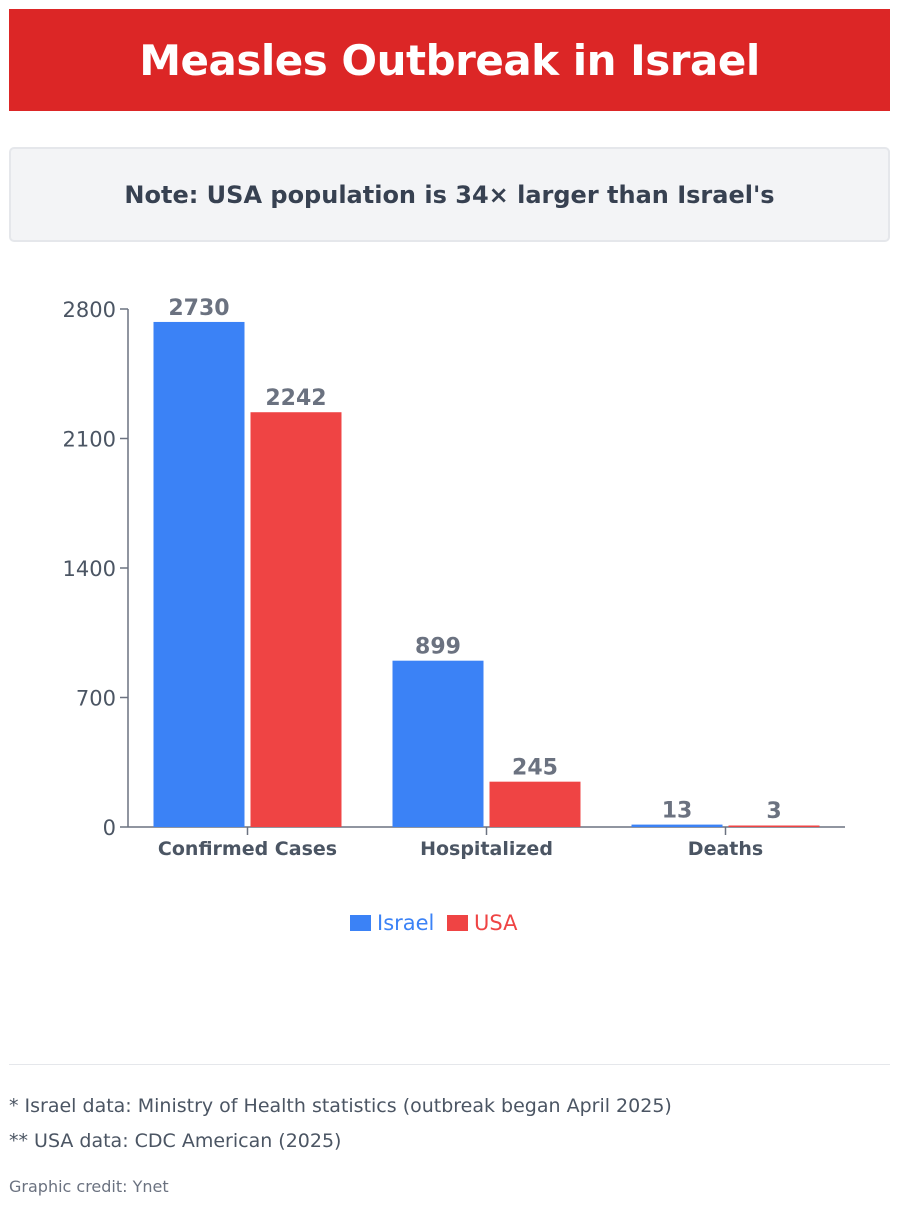 The width and height of the screenshot is (897, 1207). What do you see at coordinates (89, 569) in the screenshot?
I see `y-tick-label: 1400` at bounding box center [89, 569].